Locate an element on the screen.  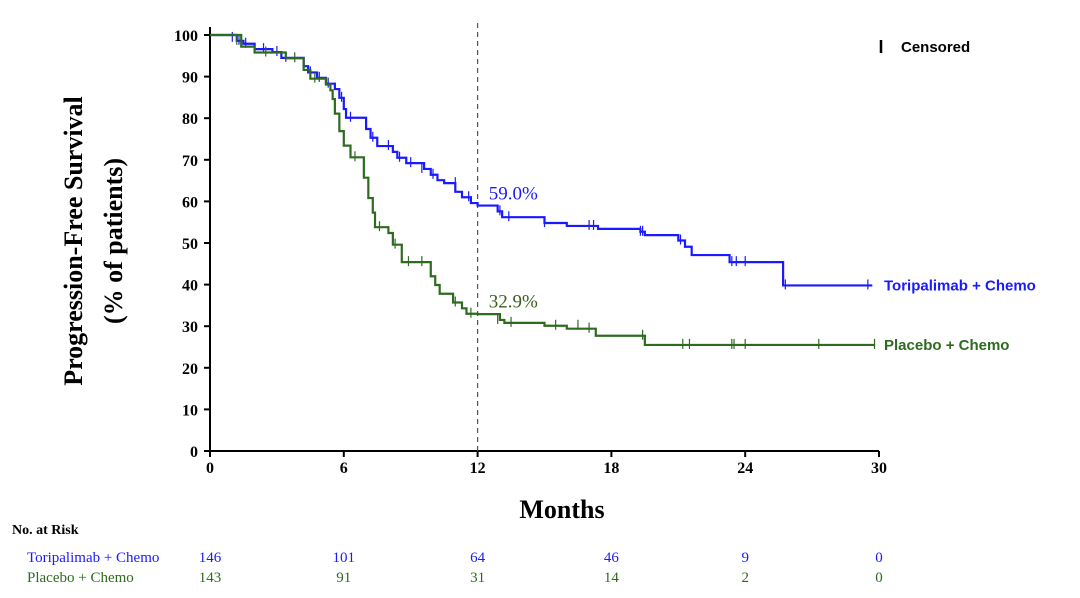
x-tick-label: 6 is located at coordinates (344, 468).